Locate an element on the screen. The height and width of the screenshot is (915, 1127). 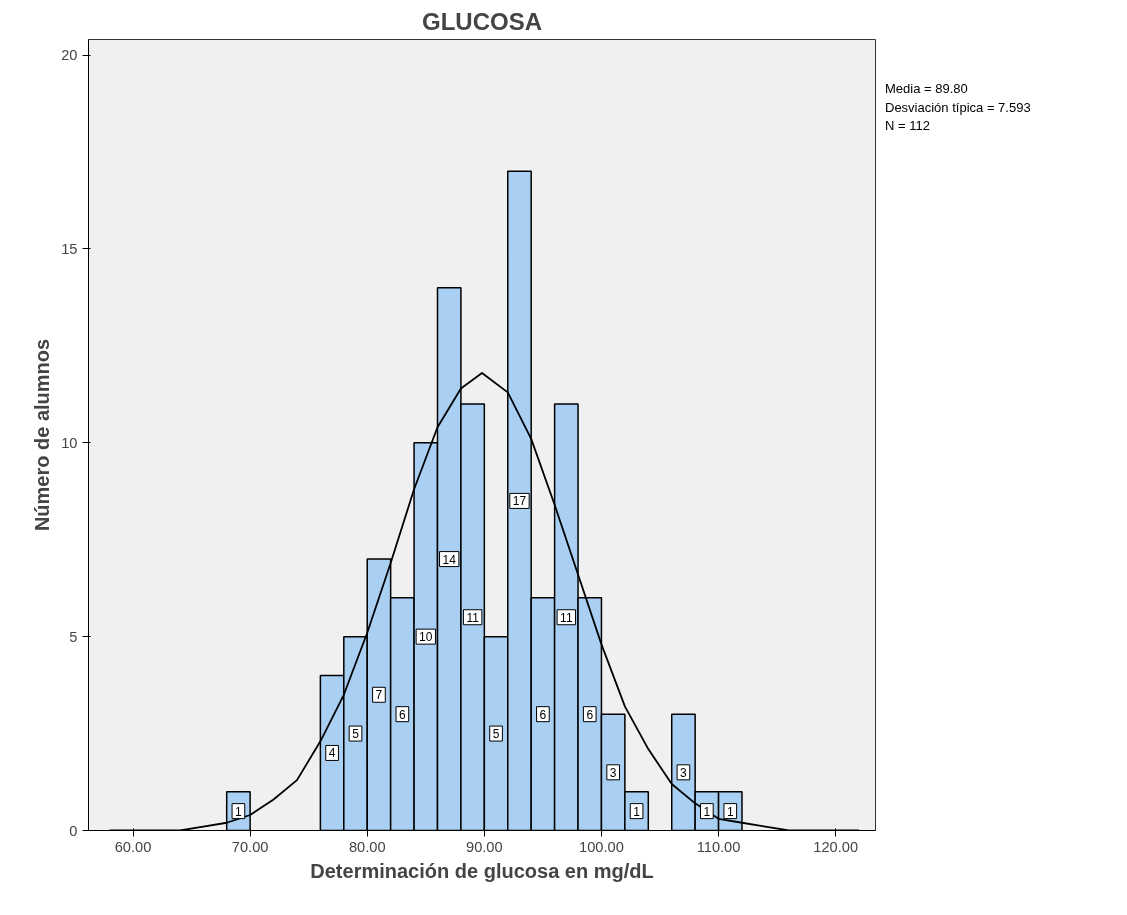
x-tick-label: 90.00 is located at coordinates (484, 846).